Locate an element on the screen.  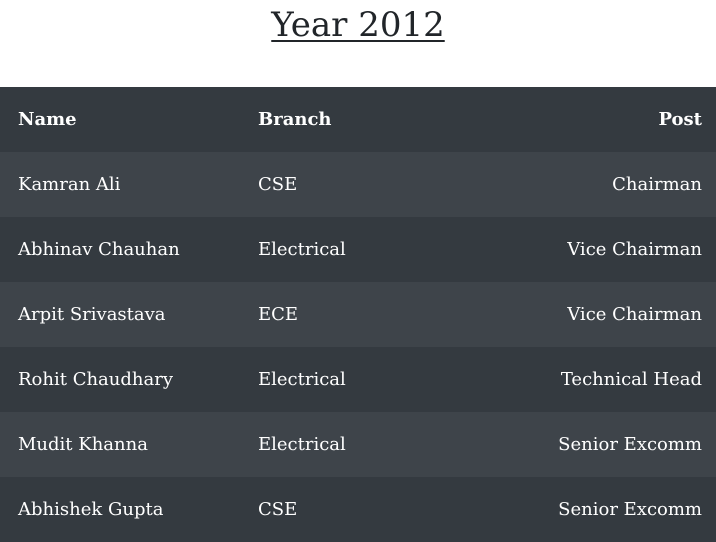
cell-name: Abhishek Gupta is located at coordinates (91, 509).